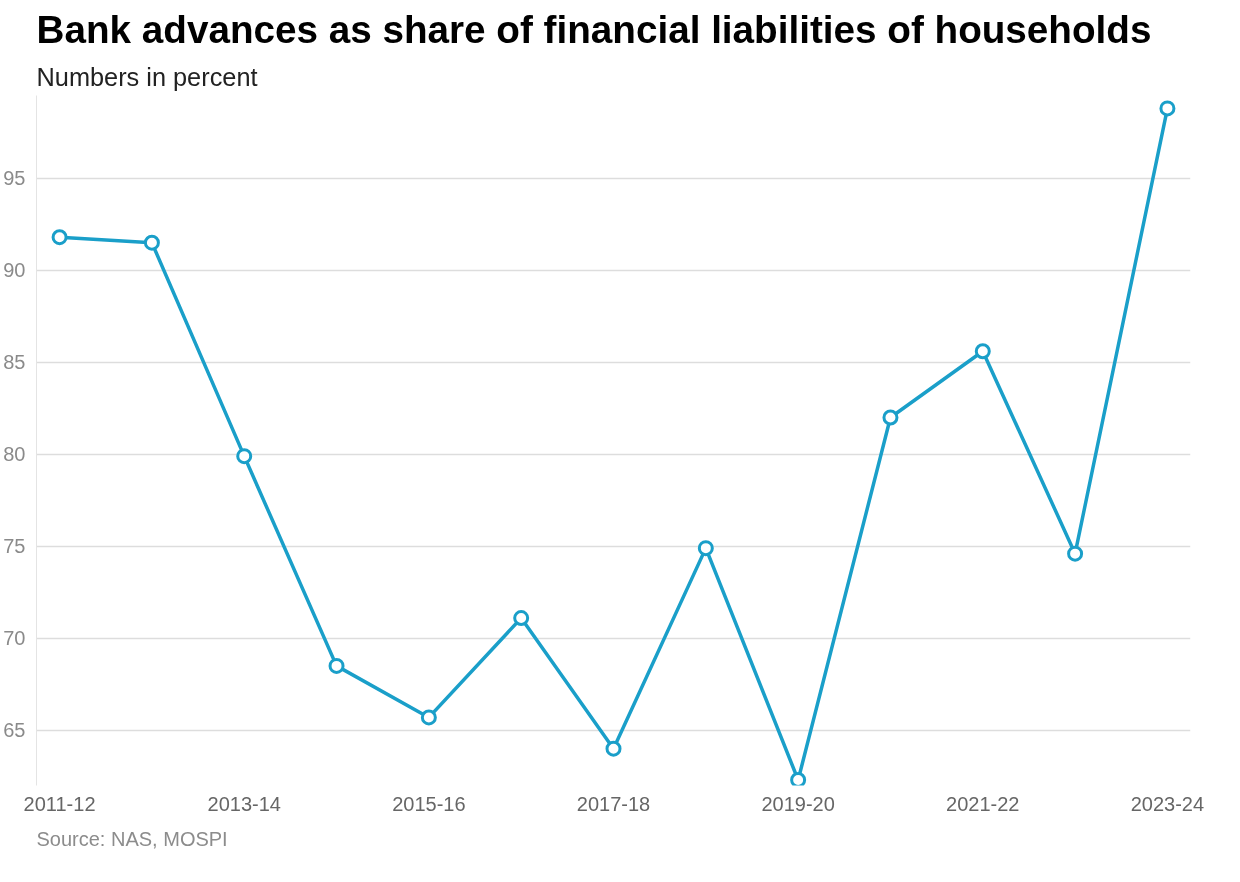  What do you see at coordinates (14, 454) in the screenshot?
I see `y-tick-label: 80` at bounding box center [14, 454].